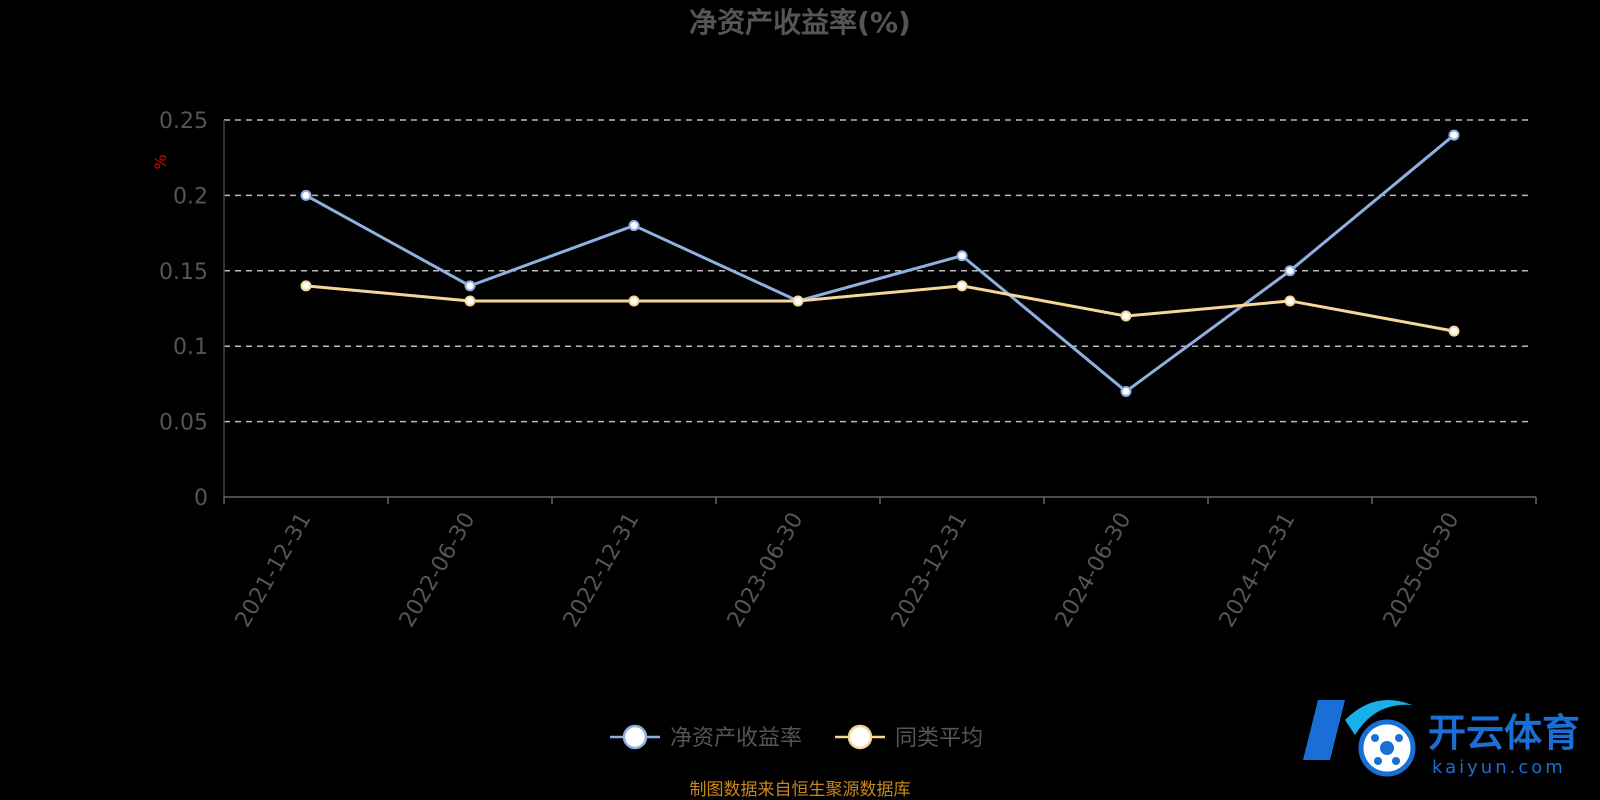 This screenshot has width=1600, height=800. Describe the element at coordinates (190, 196) in the screenshot. I see `y-tick-label: 0.2` at that location.